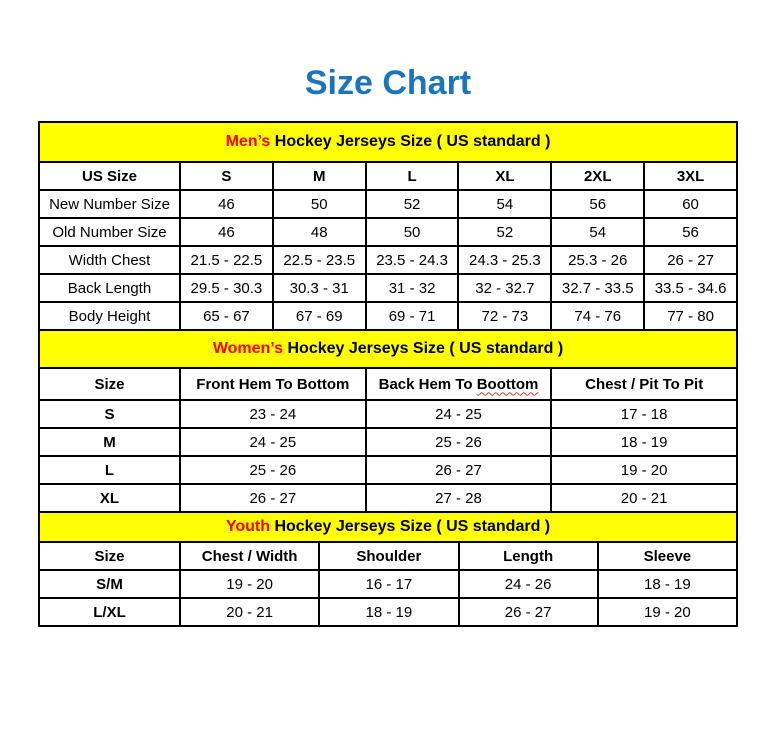  Describe the element at coordinates (109, 260) in the screenshot. I see `row-label: Width Chest` at that location.